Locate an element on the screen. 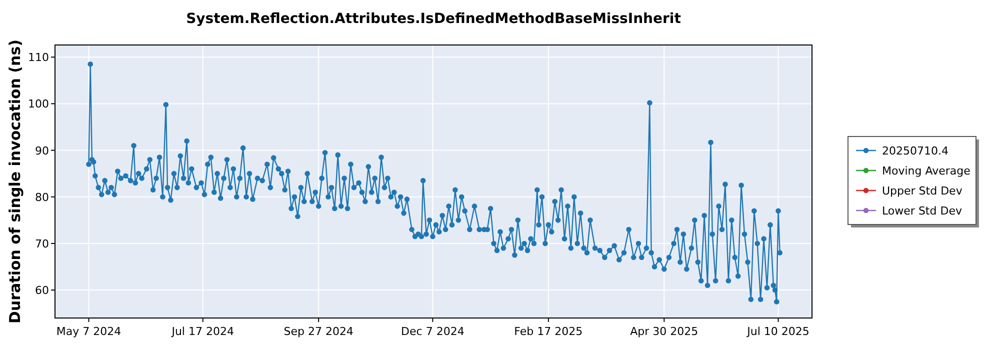 The height and width of the screenshot is (350, 1000). x-tick-label: Dec 7 2024 is located at coordinates (432, 331).